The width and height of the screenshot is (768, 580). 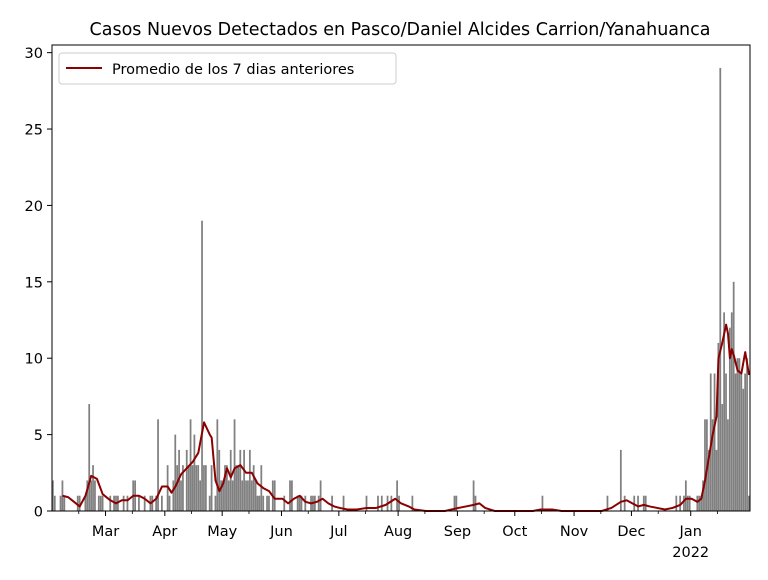 What do you see at coordinates (281, 532) in the screenshot?
I see `x-tick-label: Jun` at bounding box center [281, 532].